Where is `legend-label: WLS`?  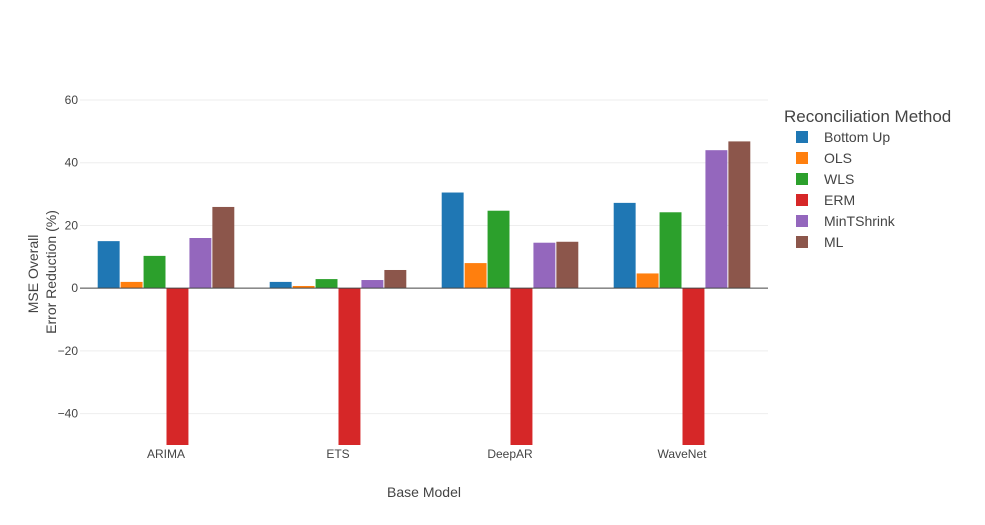
legend-label: WLS is located at coordinates (839, 179).